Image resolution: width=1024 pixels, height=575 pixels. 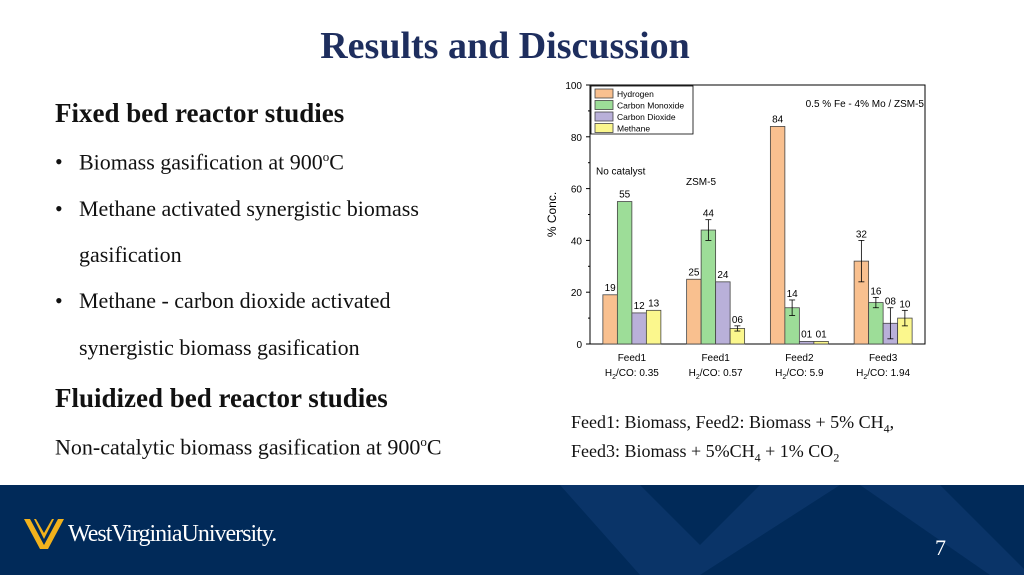 I want to click on data-label: 06, so click(x=738, y=320).